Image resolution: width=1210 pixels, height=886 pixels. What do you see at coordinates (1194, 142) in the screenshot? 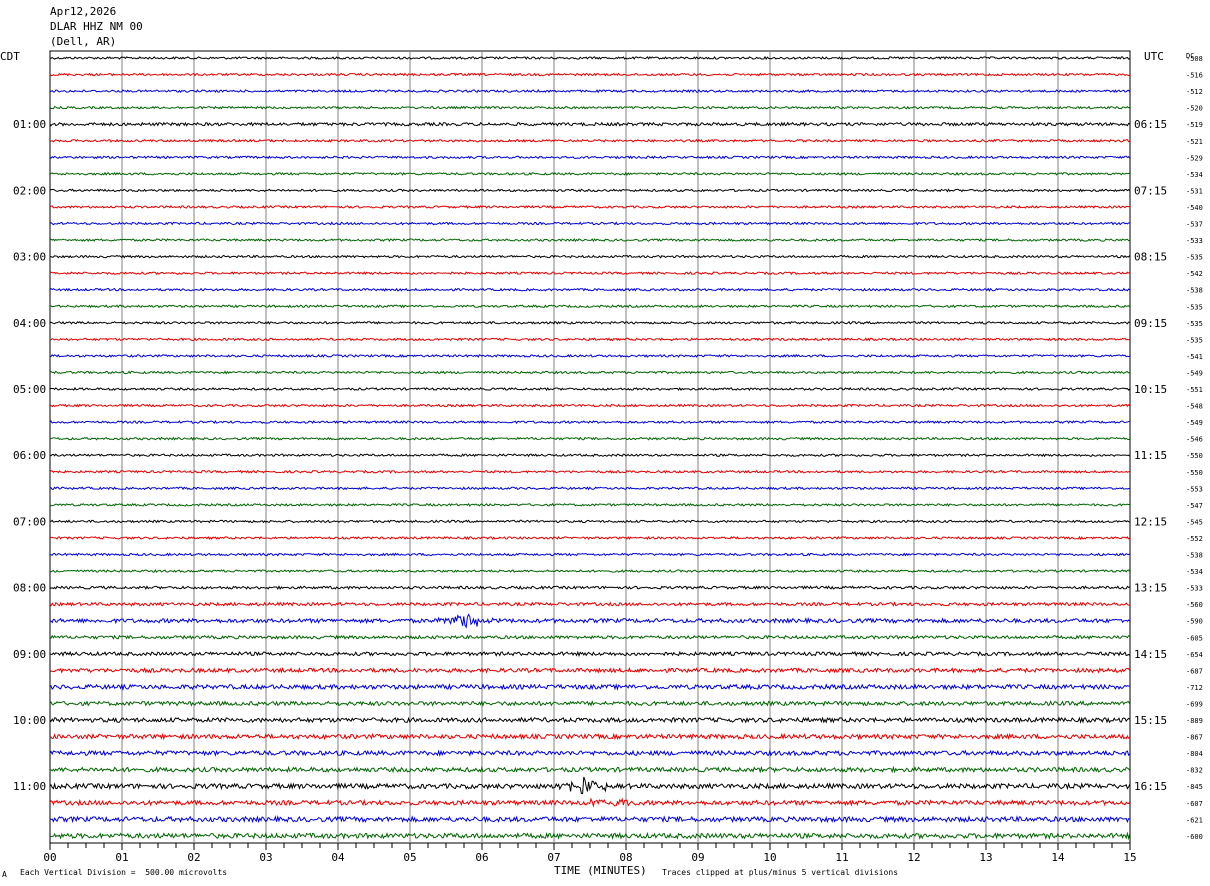
I see `dc-offset-label: -521` at bounding box center [1194, 142].